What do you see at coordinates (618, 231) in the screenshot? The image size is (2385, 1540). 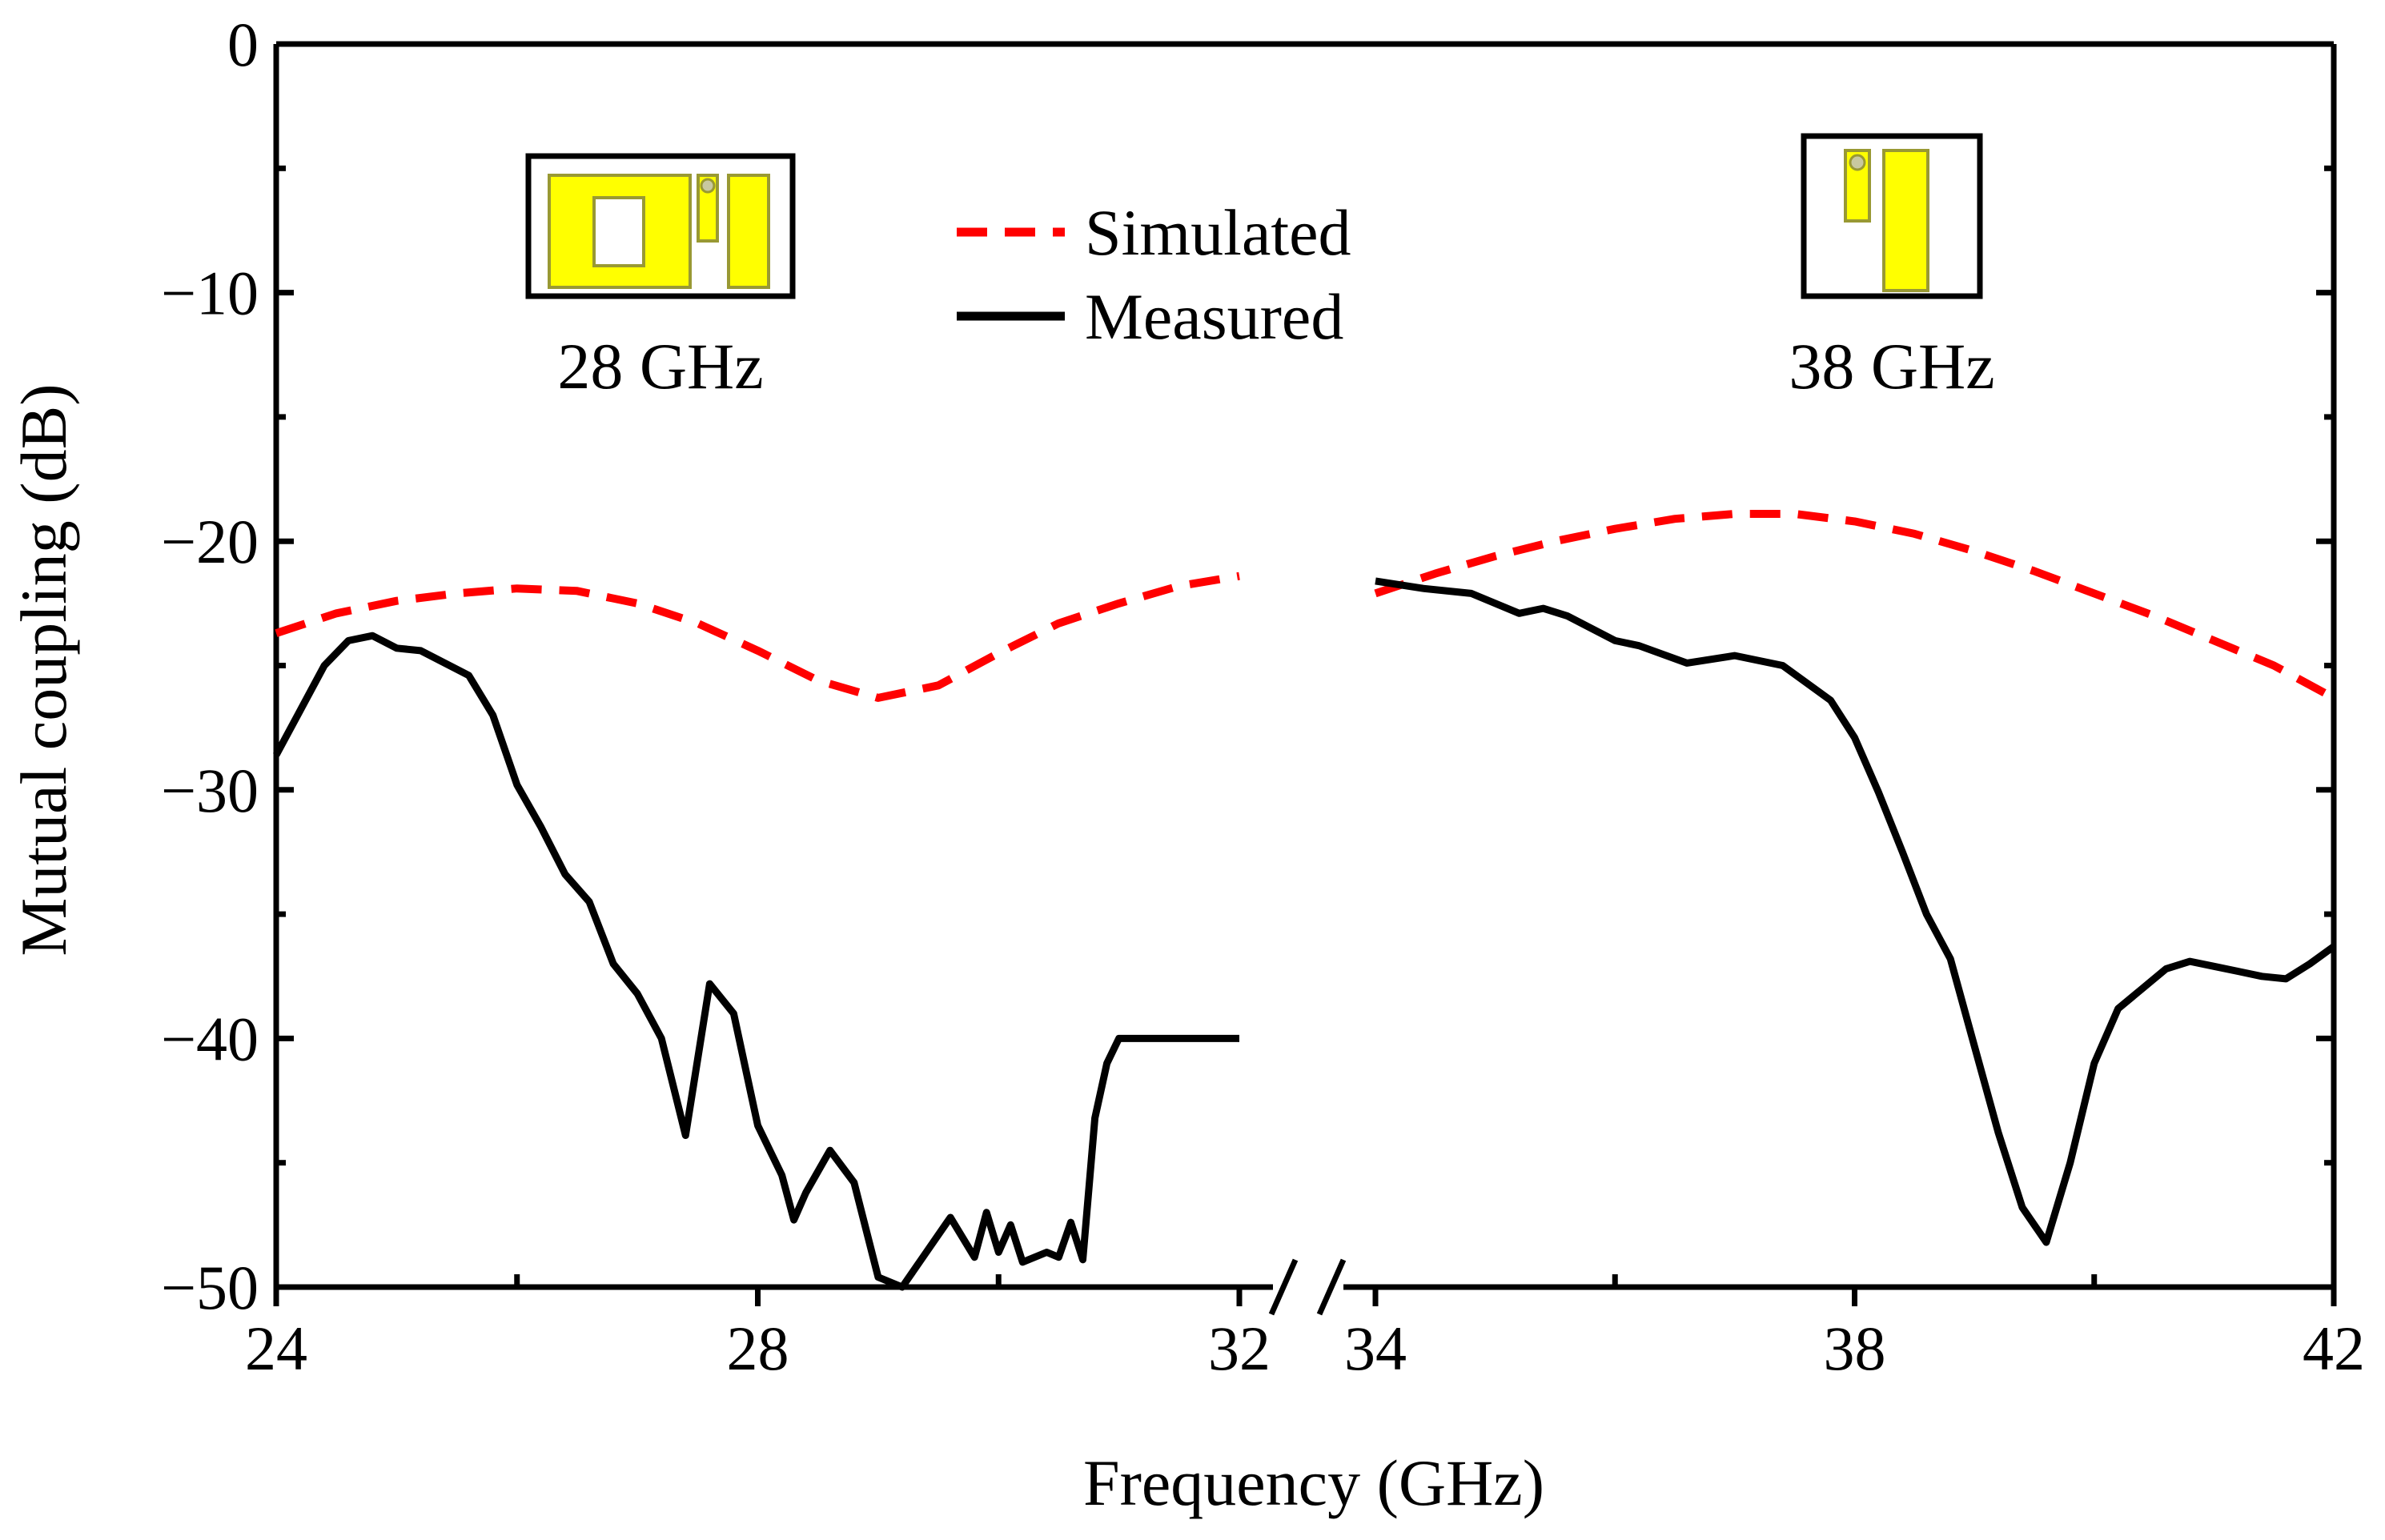 I see `inset-28ghz-slot` at bounding box center [618, 231].